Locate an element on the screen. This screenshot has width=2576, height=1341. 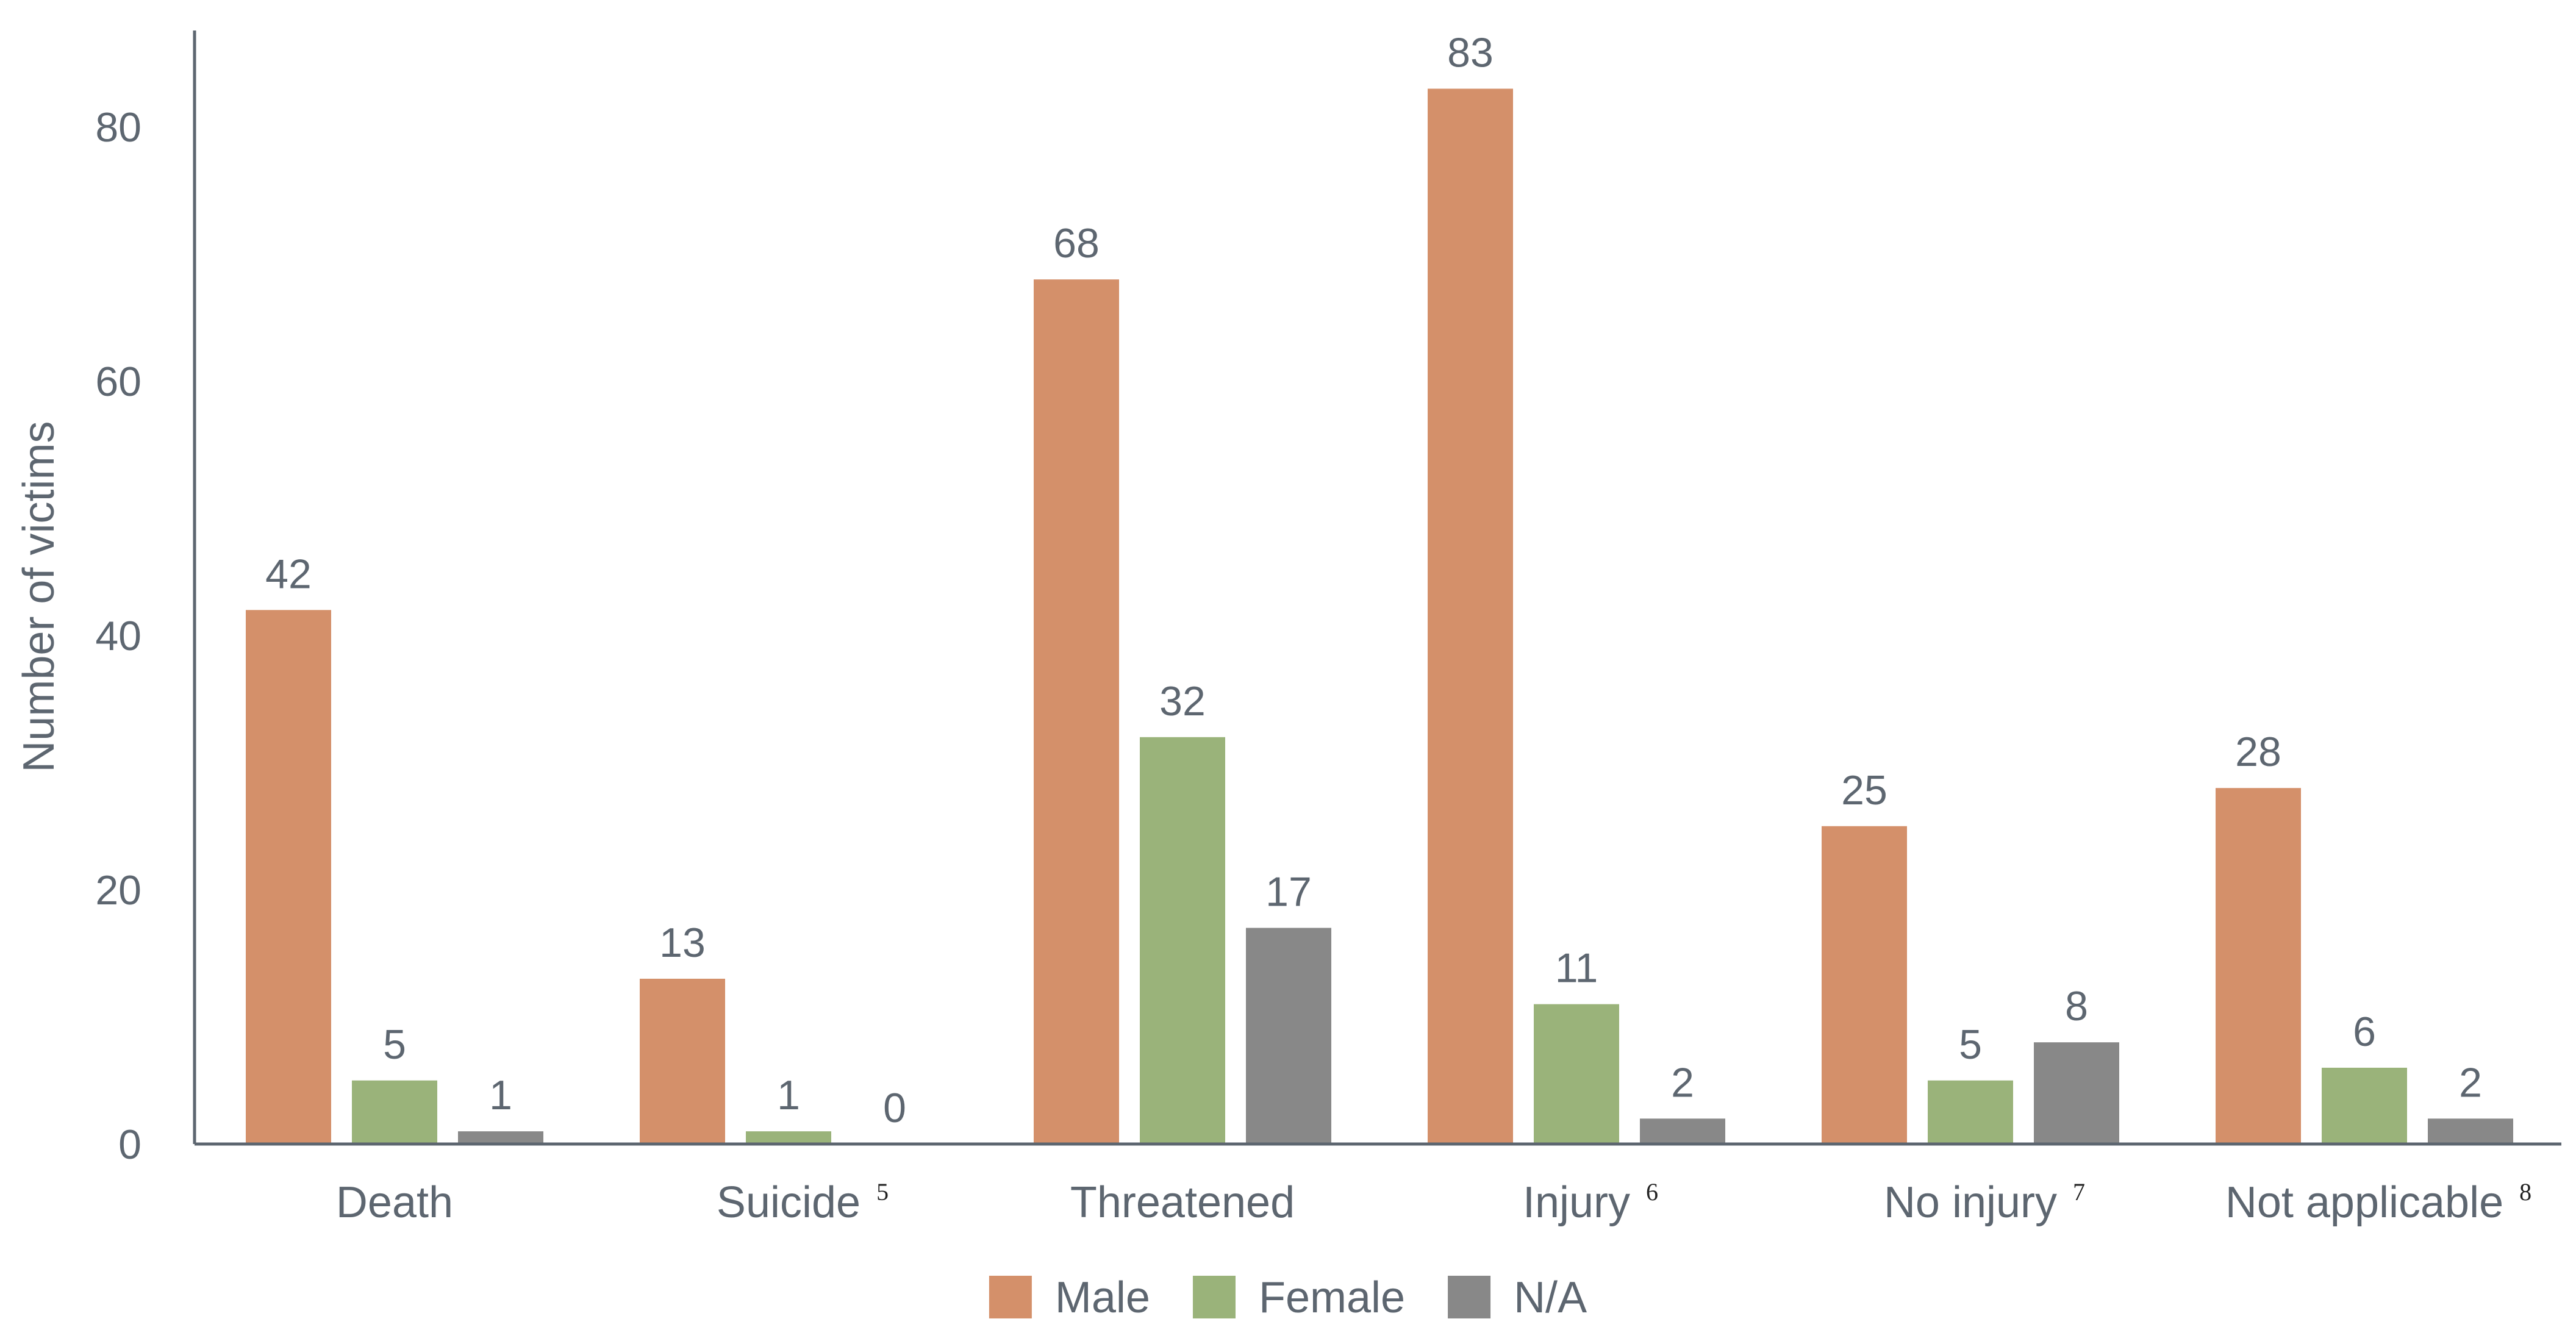
y-tick-label: 80 is located at coordinates (118, 127).